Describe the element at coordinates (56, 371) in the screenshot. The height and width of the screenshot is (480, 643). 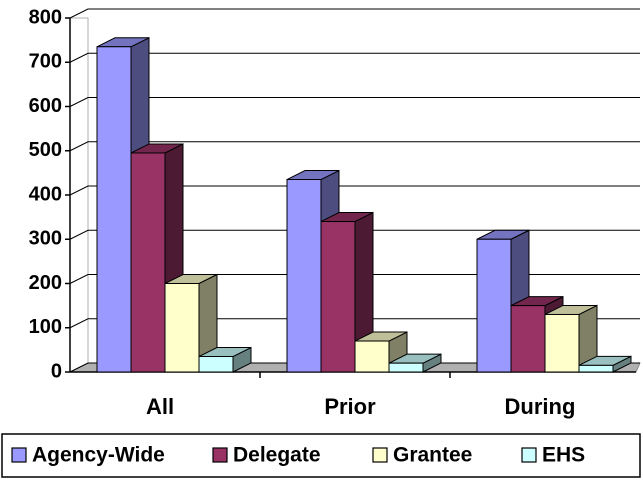
I see `y-tick-label: 0` at that location.